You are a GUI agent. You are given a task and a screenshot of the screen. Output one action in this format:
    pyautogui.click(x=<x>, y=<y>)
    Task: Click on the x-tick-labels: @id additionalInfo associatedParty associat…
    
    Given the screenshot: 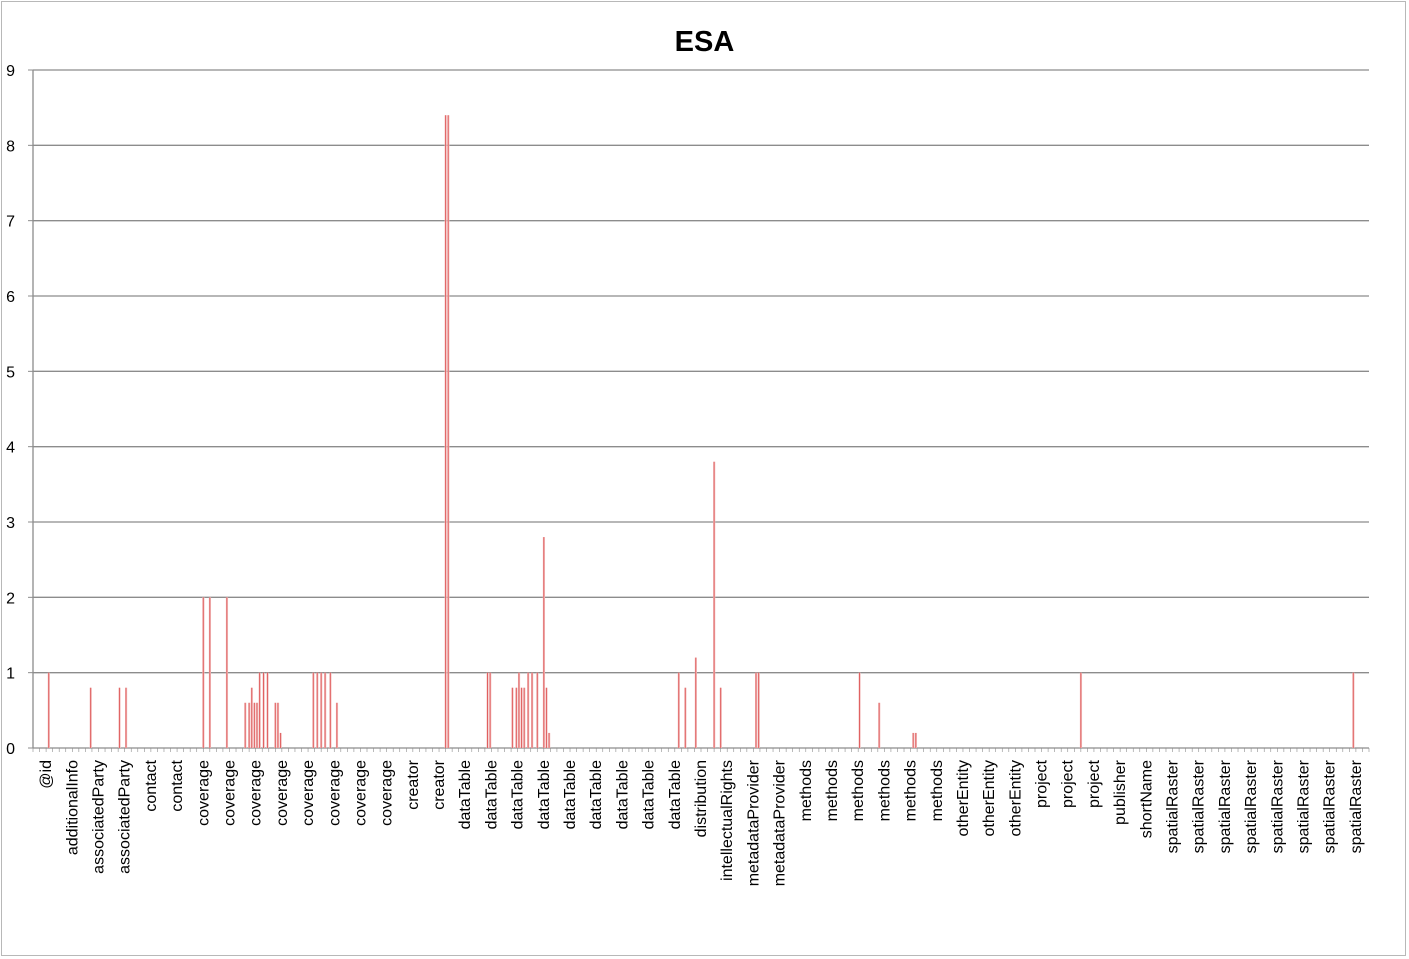 What is the action you would take?
    pyautogui.click(x=701, y=822)
    